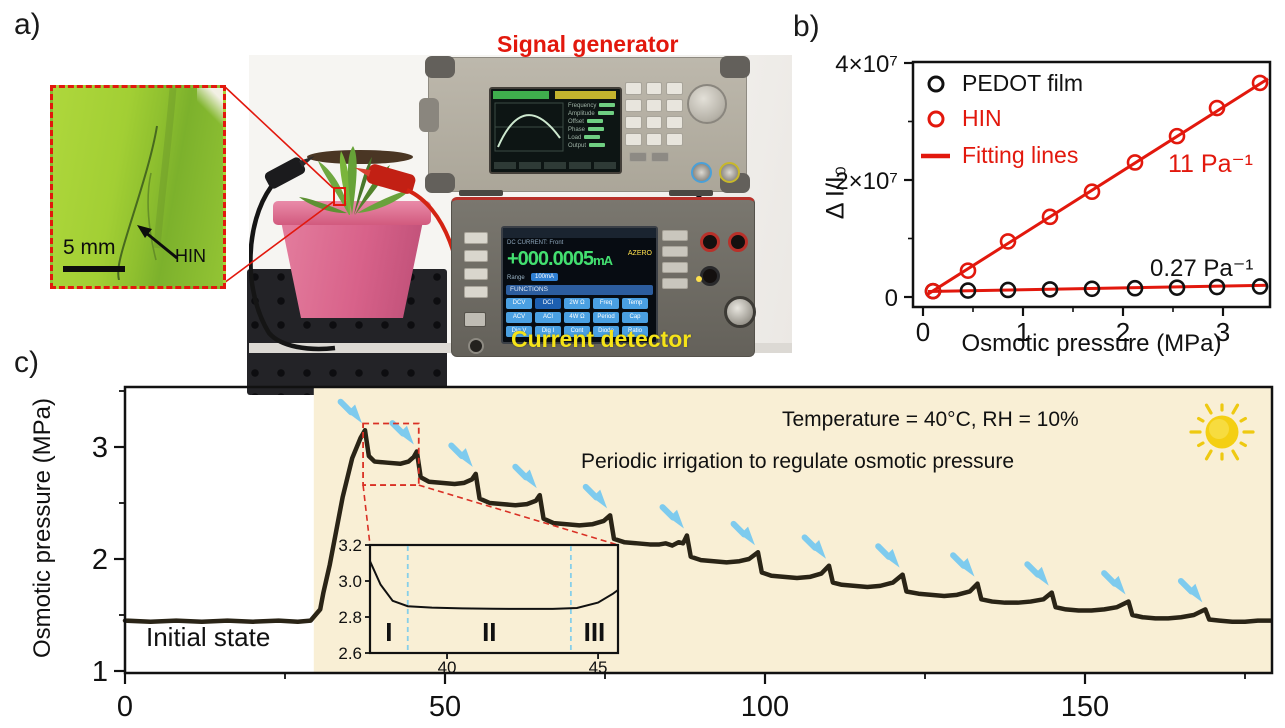 The image size is (1285, 728). What do you see at coordinates (635, 317) in the screenshot?
I see `dmm-function-button: Cap` at bounding box center [635, 317].